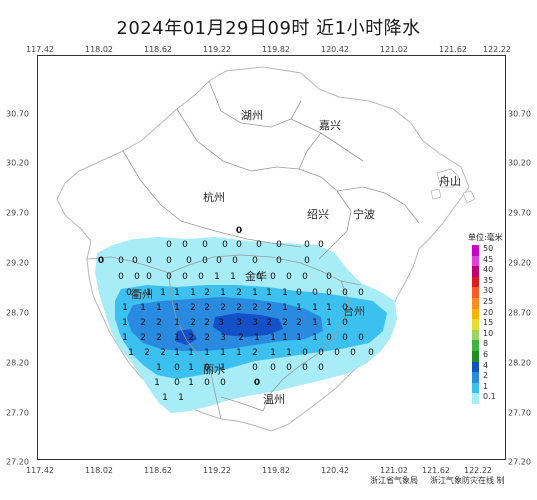 The image size is (537, 500). Describe the element at coordinates (497, 313) in the screenshot. I see `legend-item: 20` at that location.